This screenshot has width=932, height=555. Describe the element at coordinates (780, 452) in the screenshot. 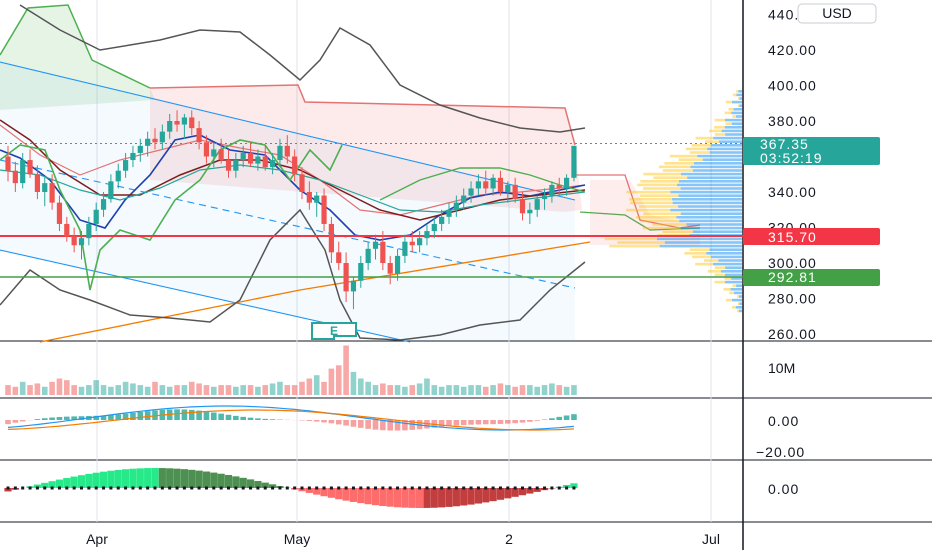

I see `macd-axis-label: −20.00` at that location.